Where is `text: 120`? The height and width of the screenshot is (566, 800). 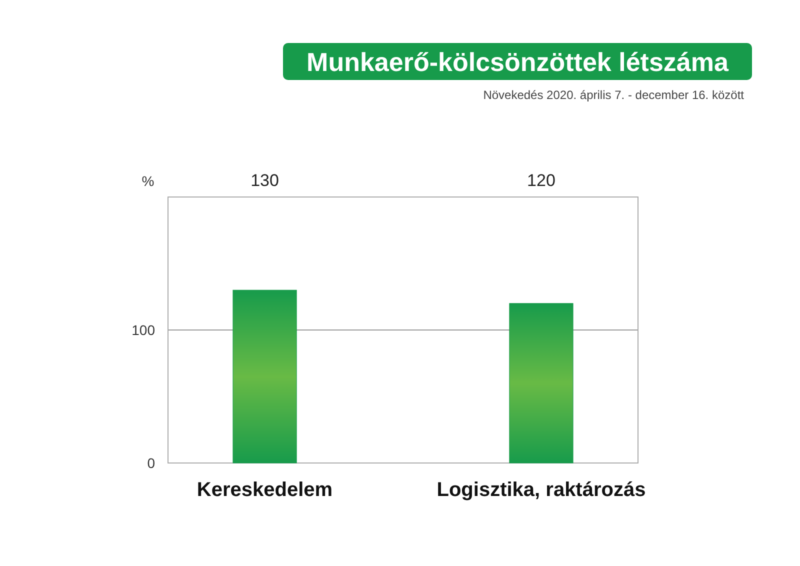 text: 120 is located at coordinates (541, 180).